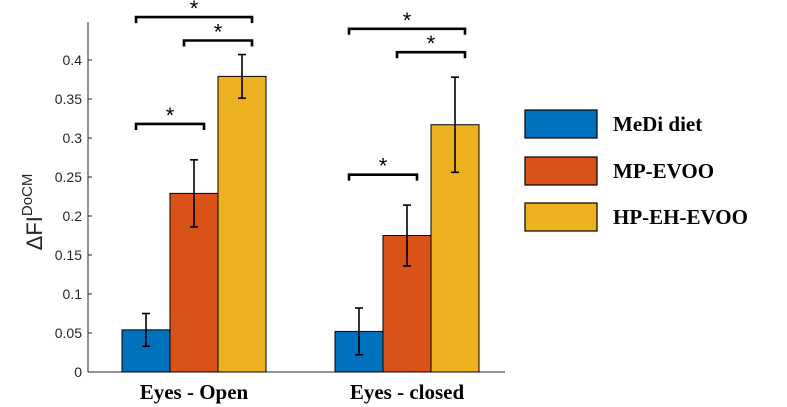 Image resolution: width=787 pixels, height=407 pixels. What do you see at coordinates (73, 60) in the screenshot?
I see `y-tick-label: 0.4` at bounding box center [73, 60].